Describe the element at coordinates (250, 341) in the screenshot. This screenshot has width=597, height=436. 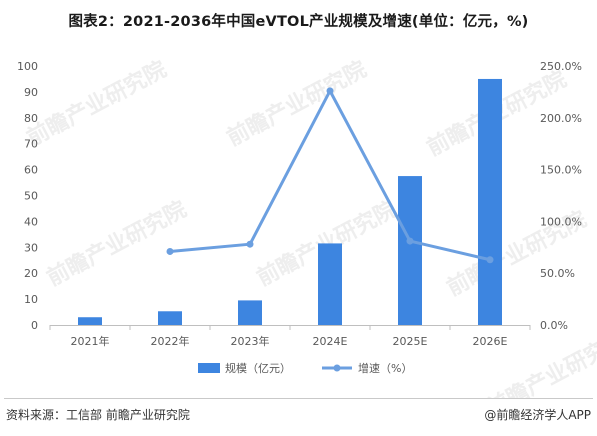
I see `x-tick-label: 2023年` at that location.